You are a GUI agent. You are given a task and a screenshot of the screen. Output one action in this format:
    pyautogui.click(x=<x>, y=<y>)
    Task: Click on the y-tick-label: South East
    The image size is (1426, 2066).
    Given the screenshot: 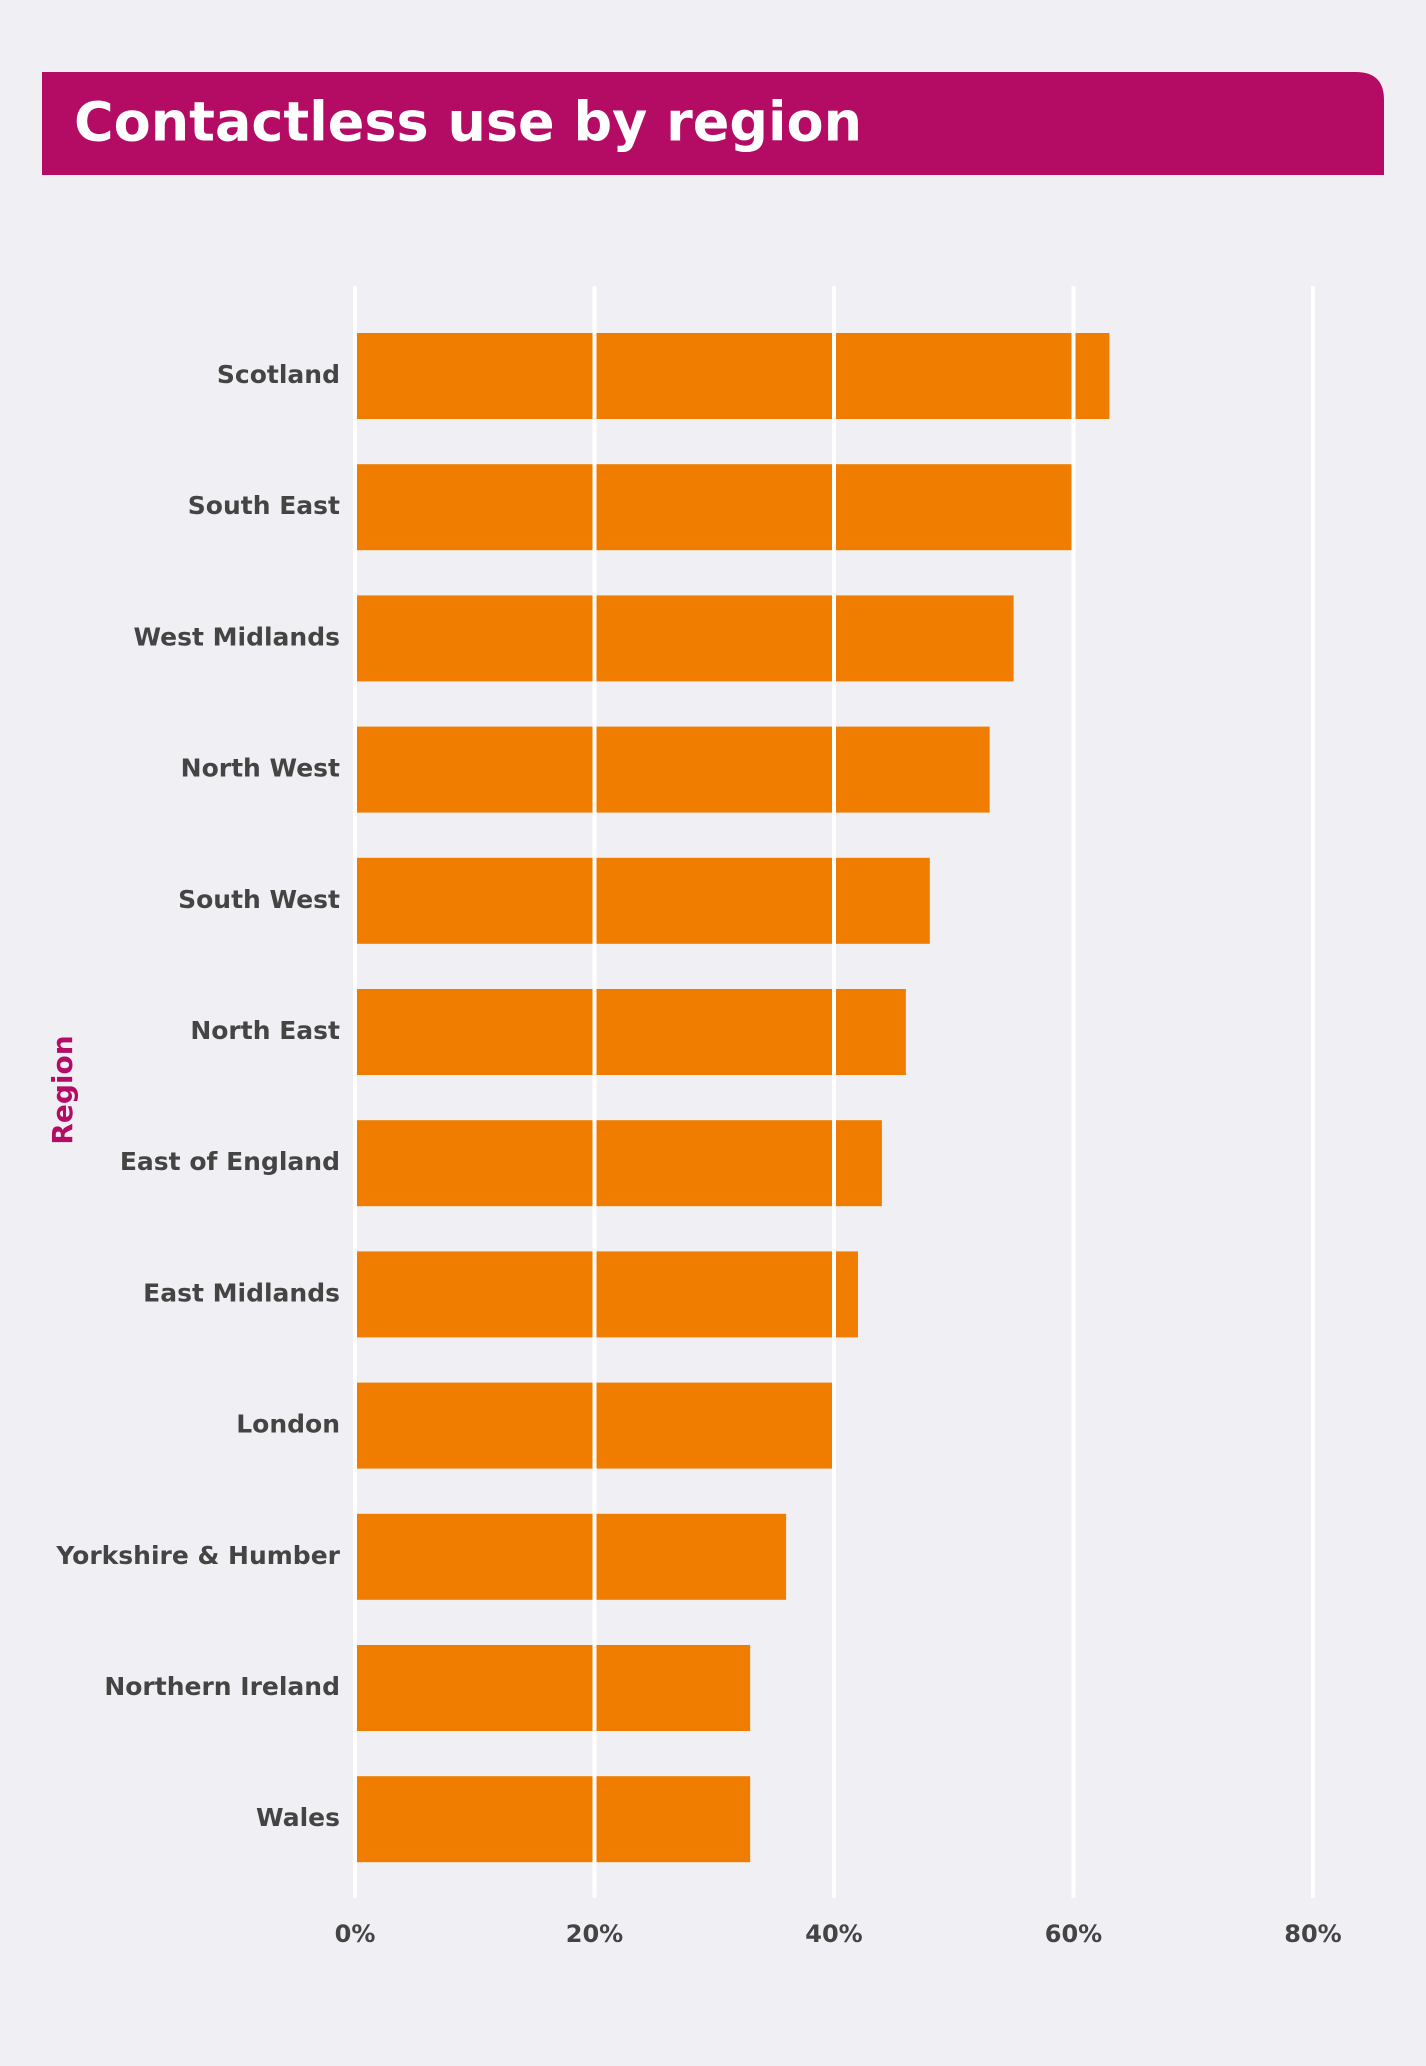 What is the action you would take?
    pyautogui.click(x=264, y=505)
    